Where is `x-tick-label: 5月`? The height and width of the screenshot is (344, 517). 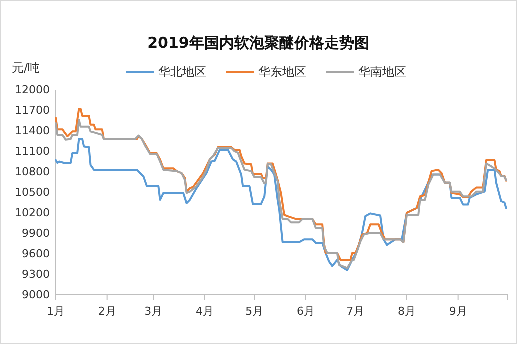 x-tick-label: 5月 is located at coordinates (255, 311).